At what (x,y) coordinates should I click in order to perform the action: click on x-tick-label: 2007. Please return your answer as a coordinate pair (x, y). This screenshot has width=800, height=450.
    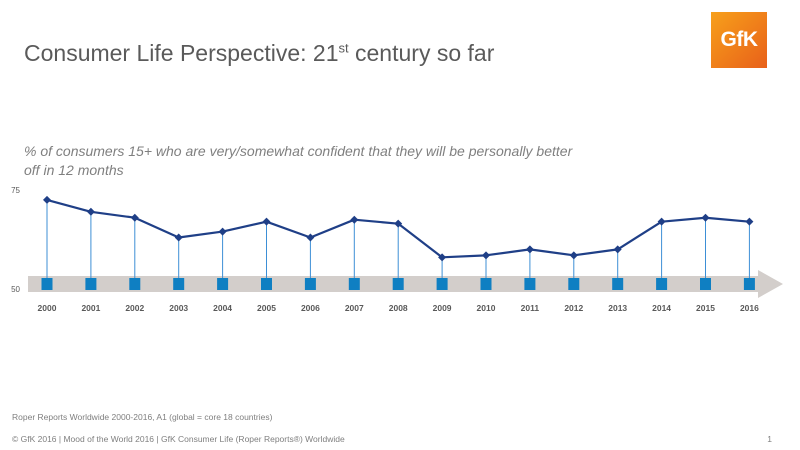
    Looking at the image, I should click on (354, 308).